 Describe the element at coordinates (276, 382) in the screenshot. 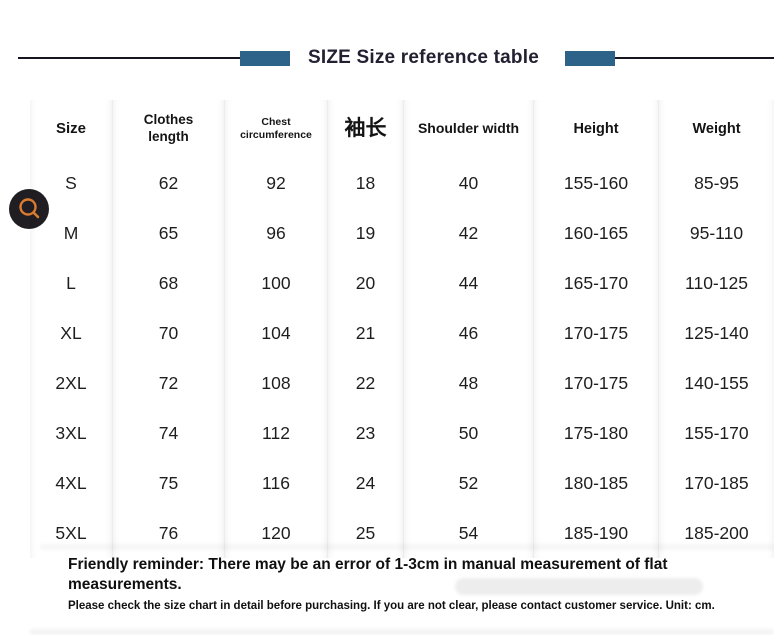

I see `table-cell: 108` at that location.